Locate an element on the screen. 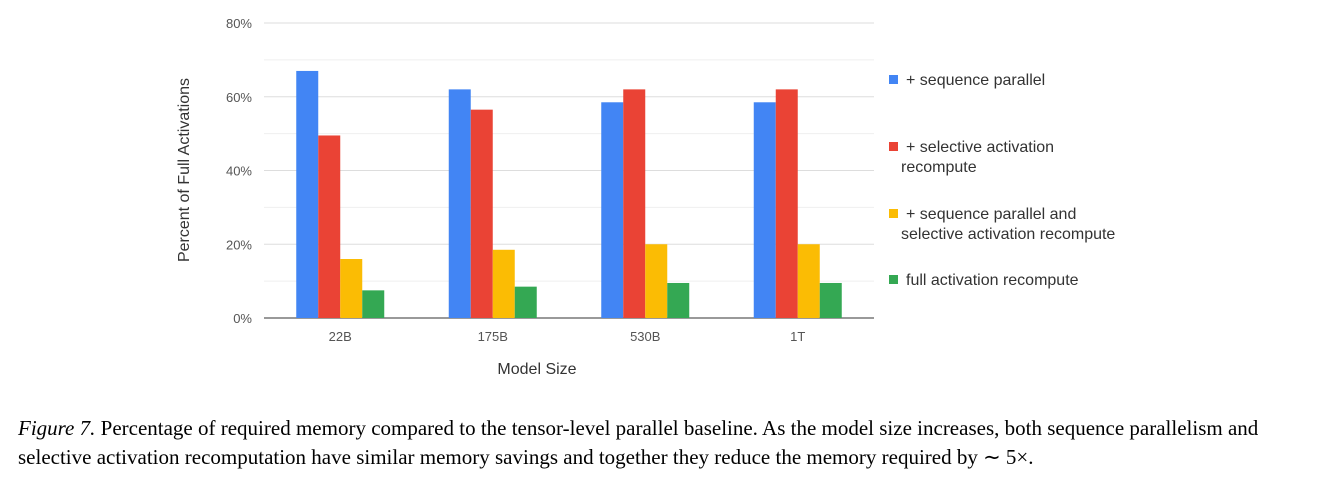  legend-label: + sequence parallel and is located at coordinates (991, 214).